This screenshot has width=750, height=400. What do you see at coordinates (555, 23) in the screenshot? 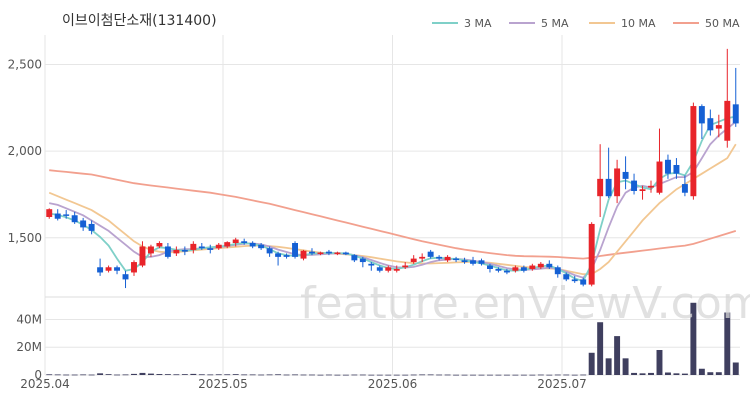
I see `legend-label: 5 MA` at bounding box center [555, 23].